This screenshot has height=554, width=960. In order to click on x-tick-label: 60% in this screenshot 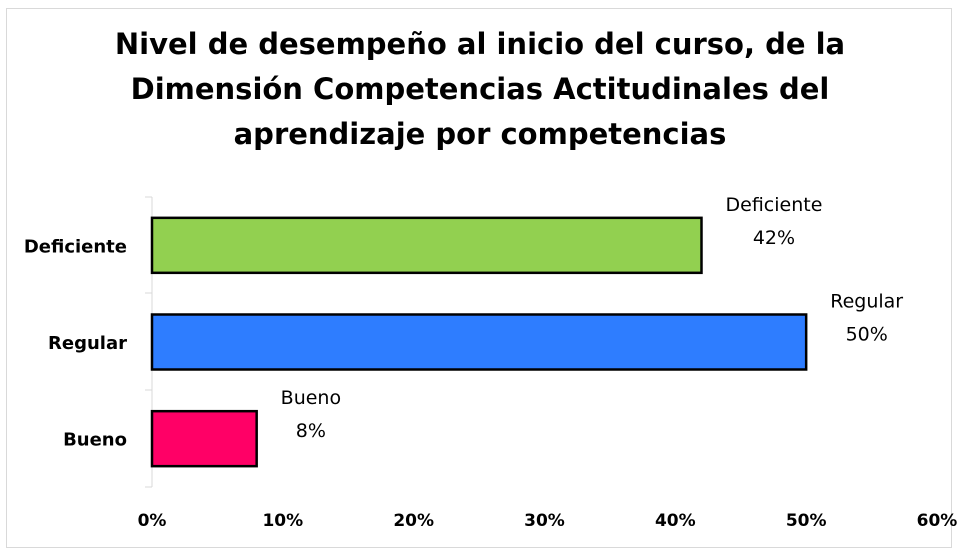, I will do `click(937, 521)`.